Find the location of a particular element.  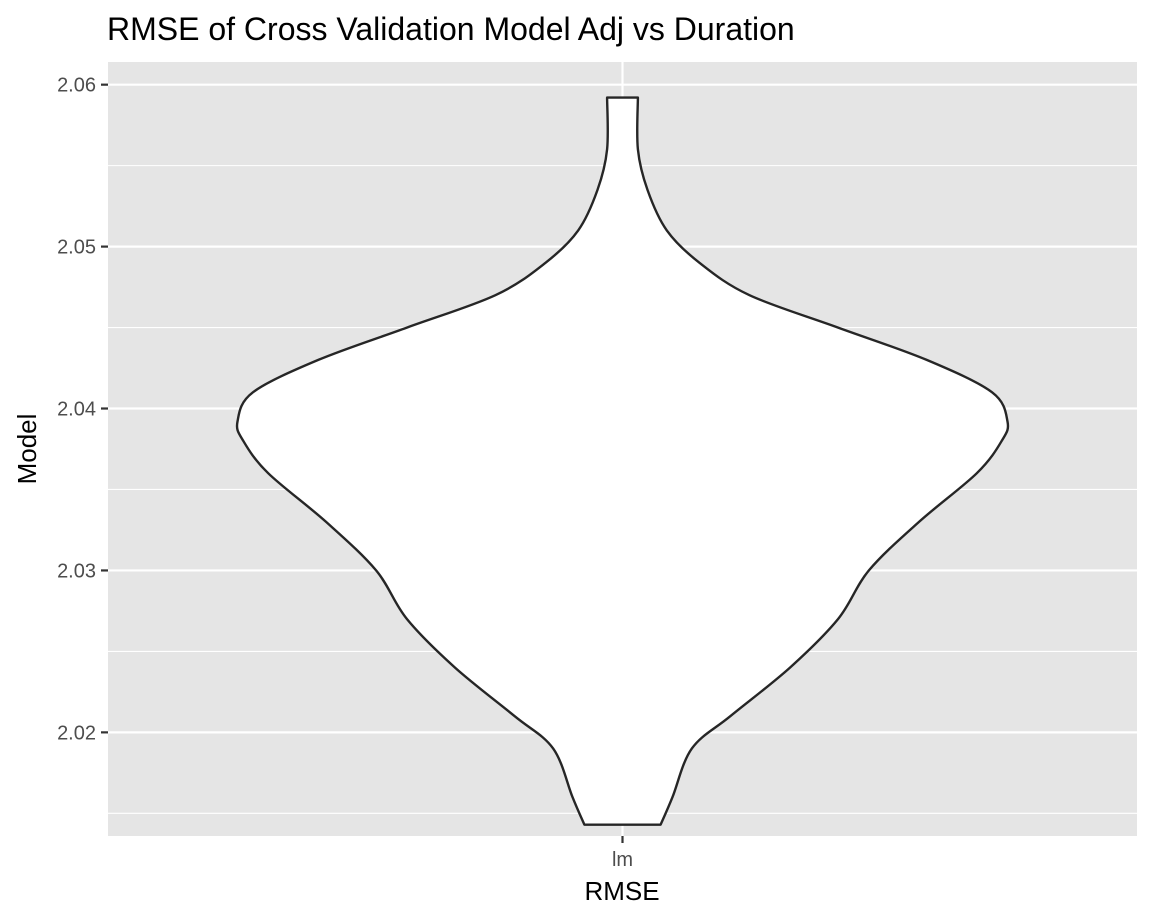

y-tick-label: 2.02 is located at coordinates (76, 733).